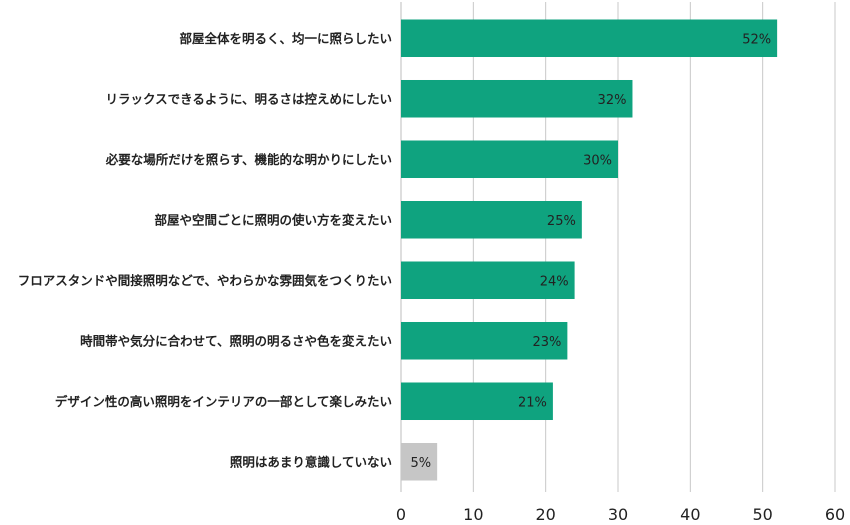 The height and width of the screenshot is (525, 850). I want to click on category-label-2: リラックスできるように、明るさは控えめにしたい, so click(248, 98).